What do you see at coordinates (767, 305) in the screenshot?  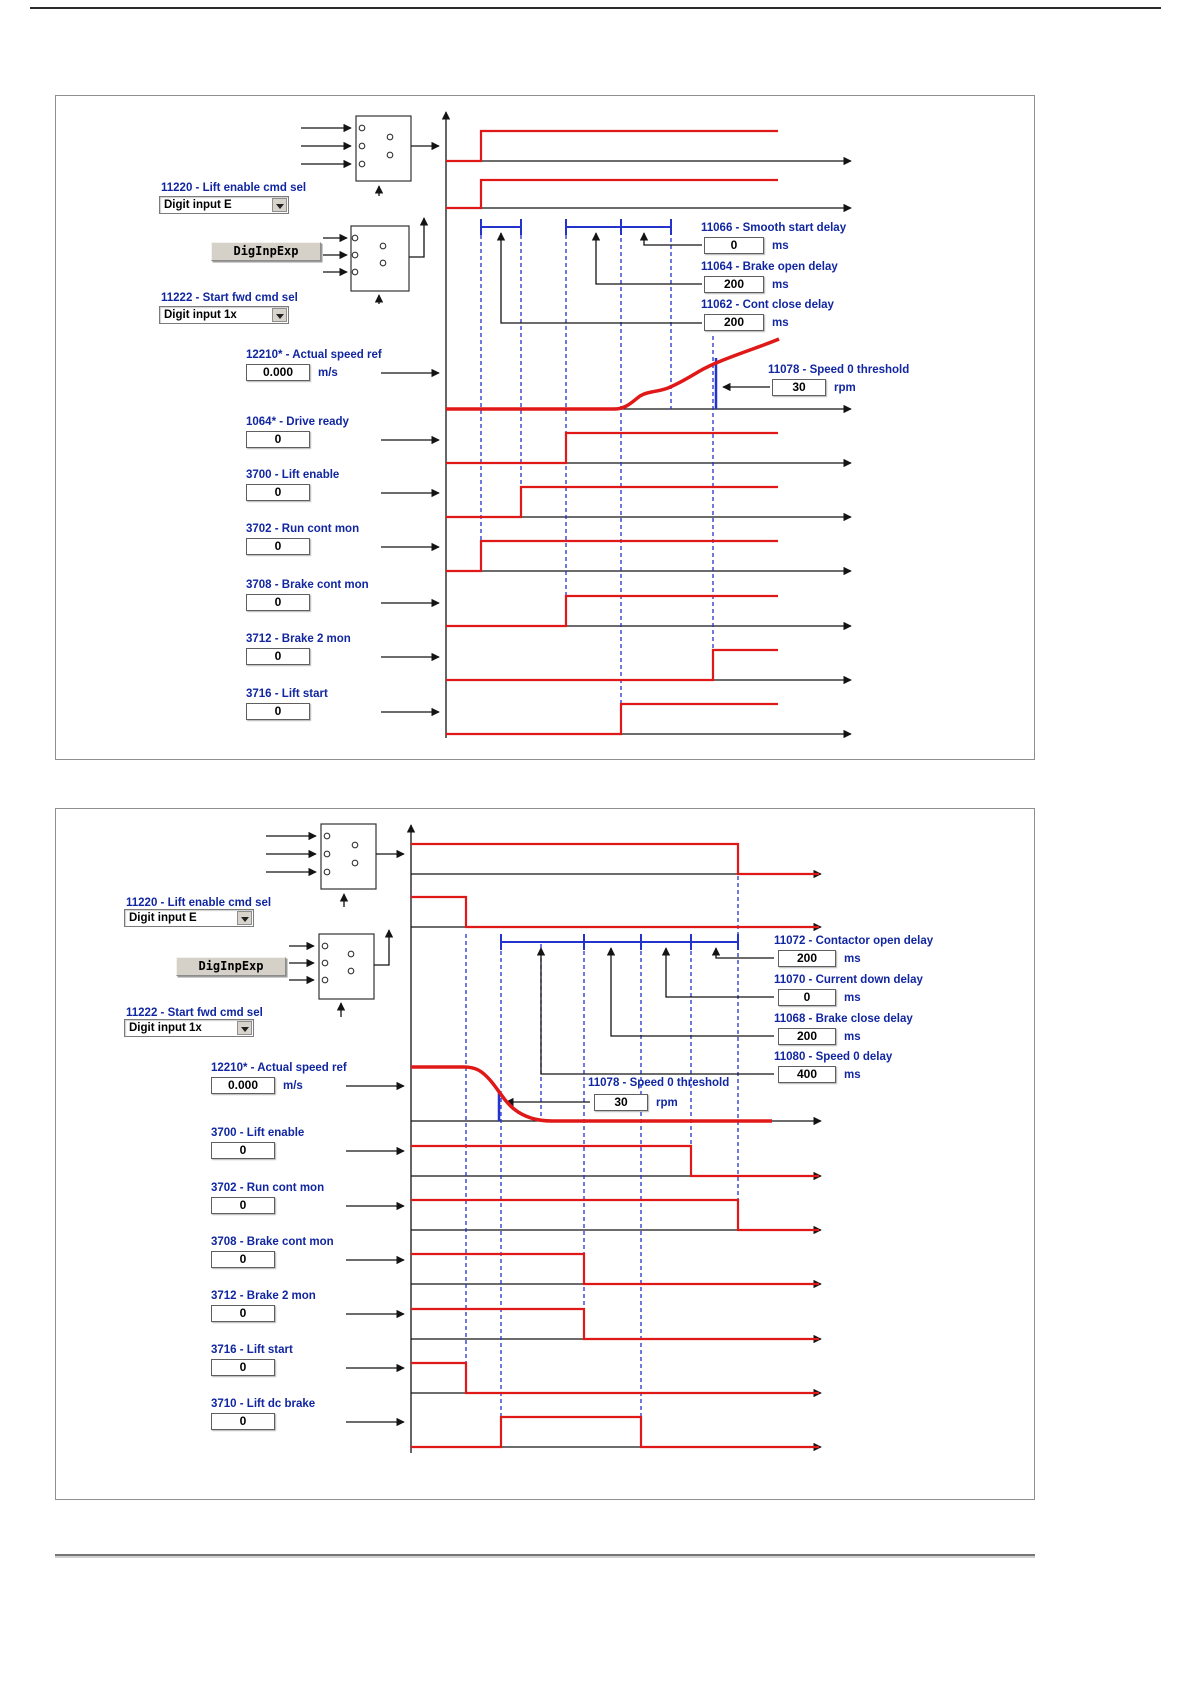 I see `callout-label: 11062 - Cont close delay` at bounding box center [767, 305].